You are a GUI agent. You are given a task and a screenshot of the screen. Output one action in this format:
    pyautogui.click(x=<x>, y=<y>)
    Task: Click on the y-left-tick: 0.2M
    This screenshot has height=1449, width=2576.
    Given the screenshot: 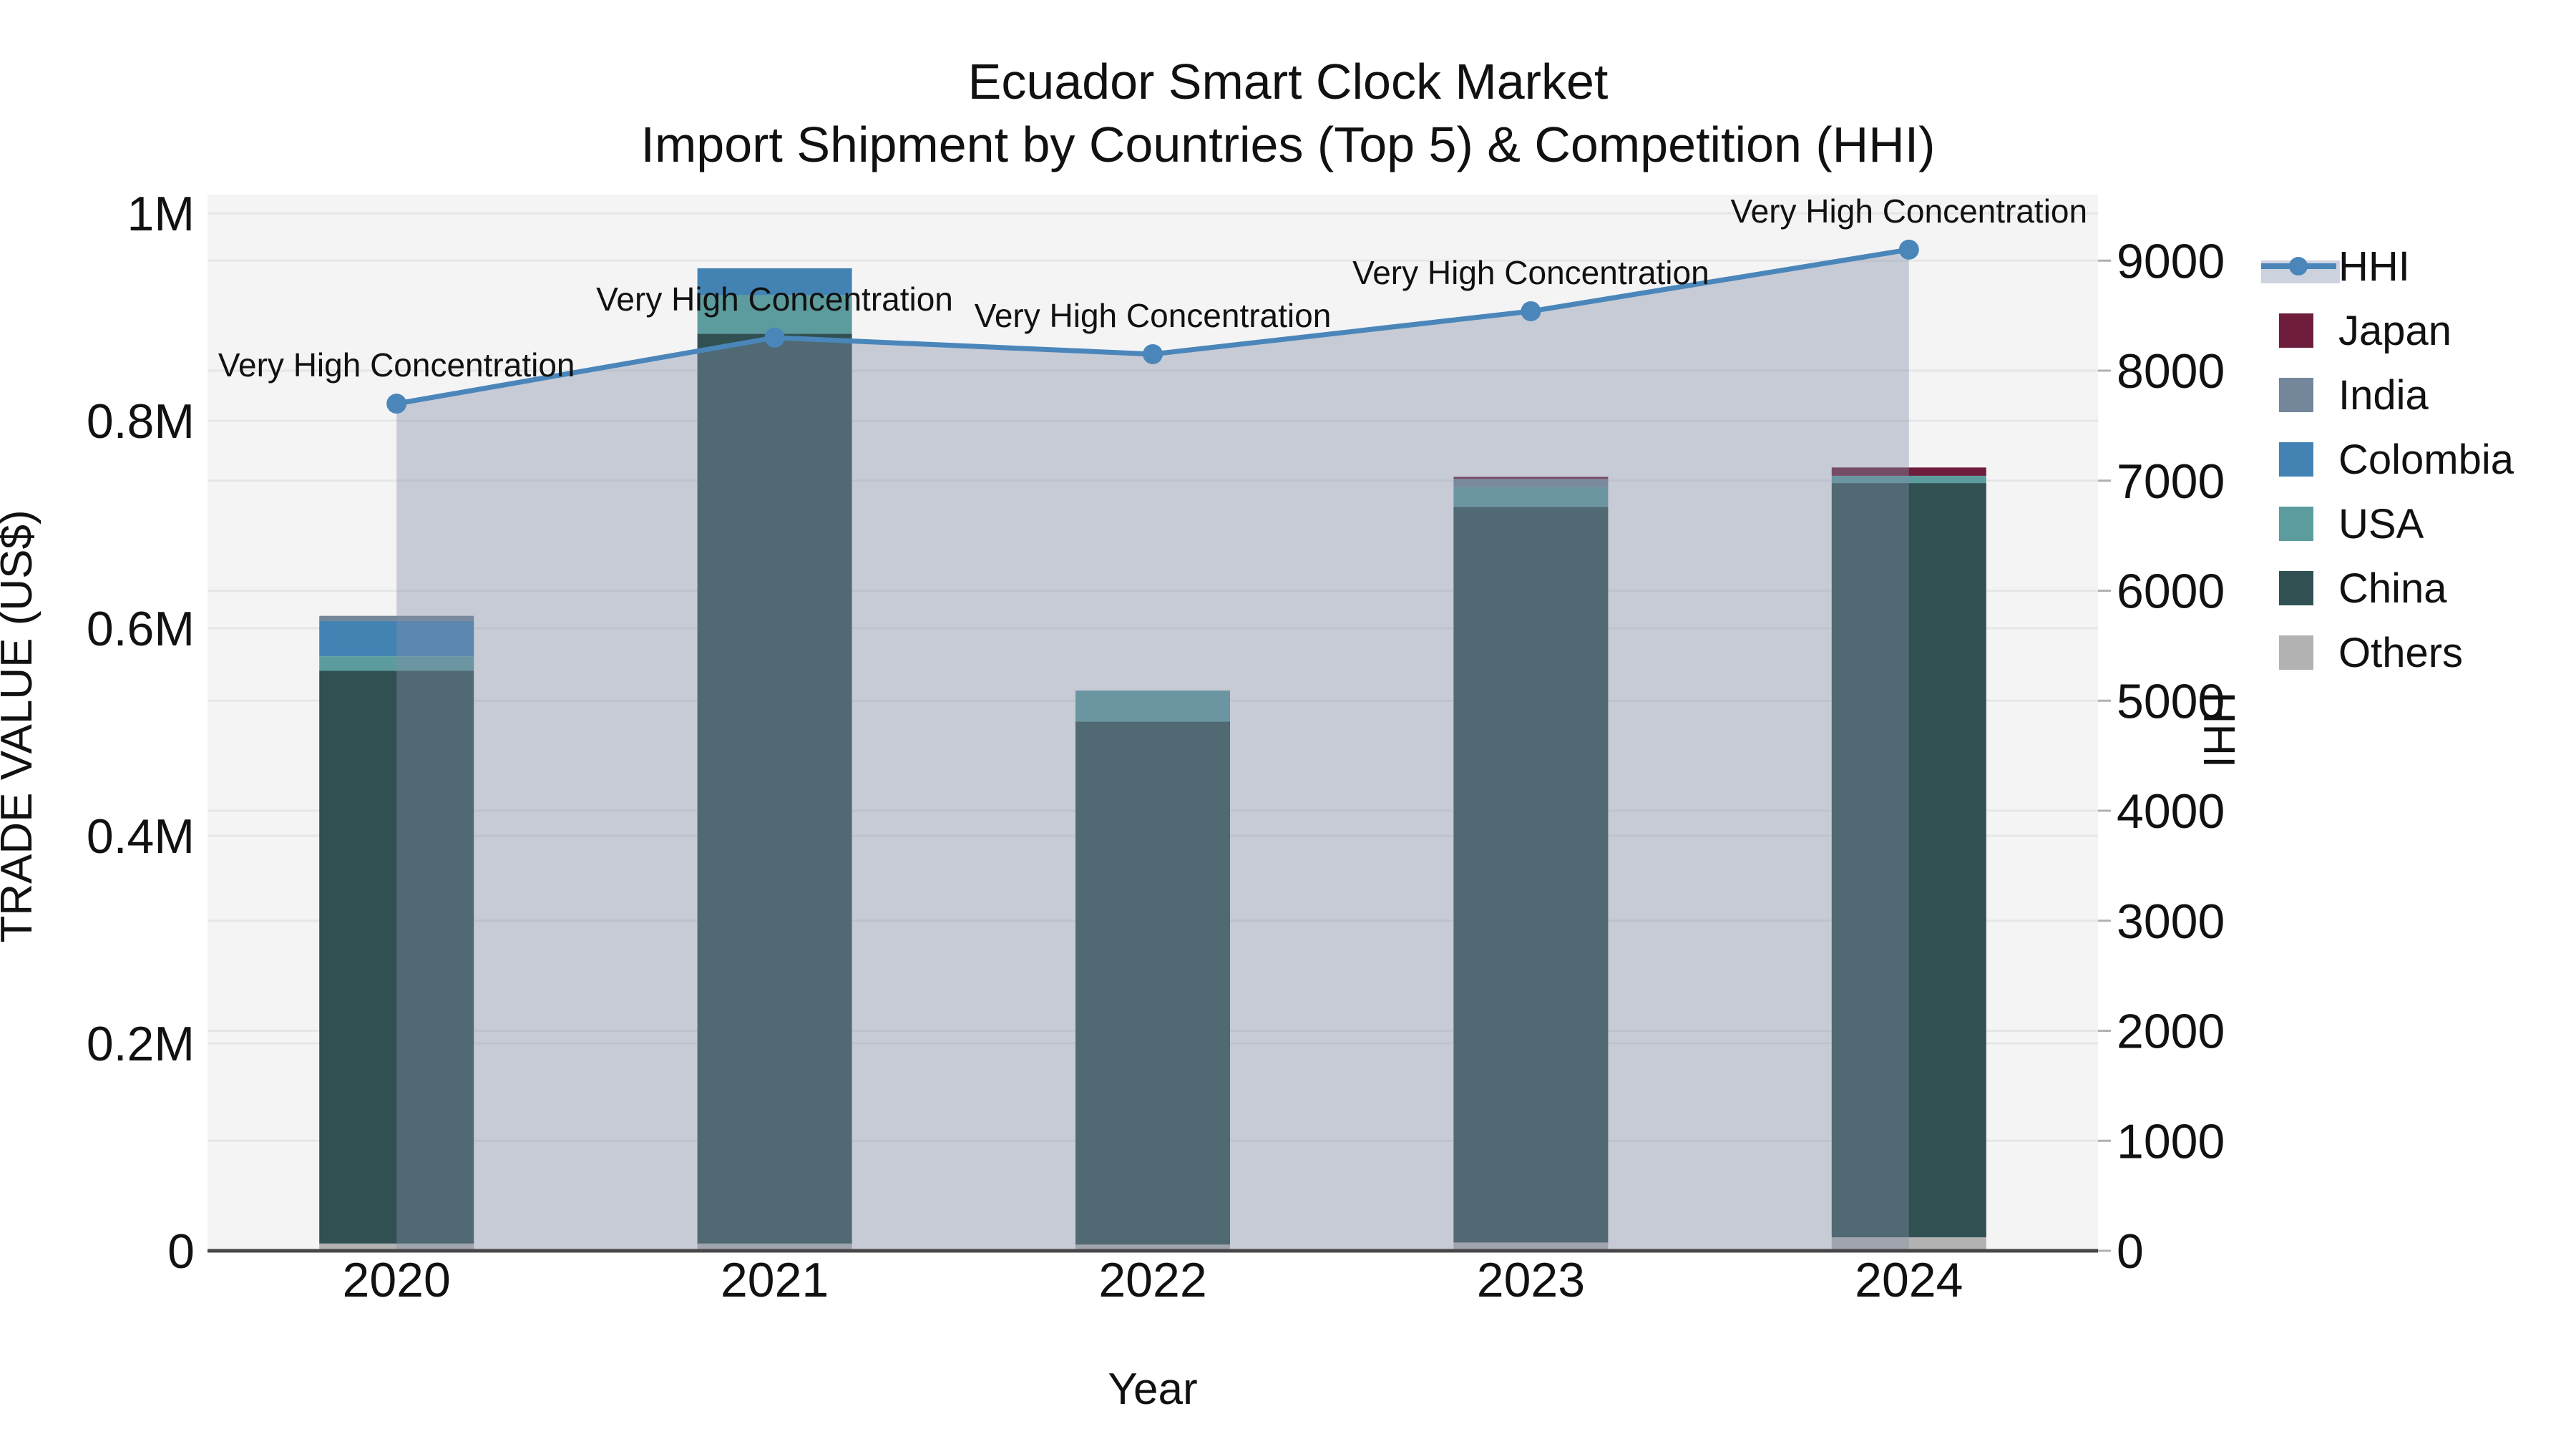 What is the action you would take?
    pyautogui.click(x=141, y=1044)
    